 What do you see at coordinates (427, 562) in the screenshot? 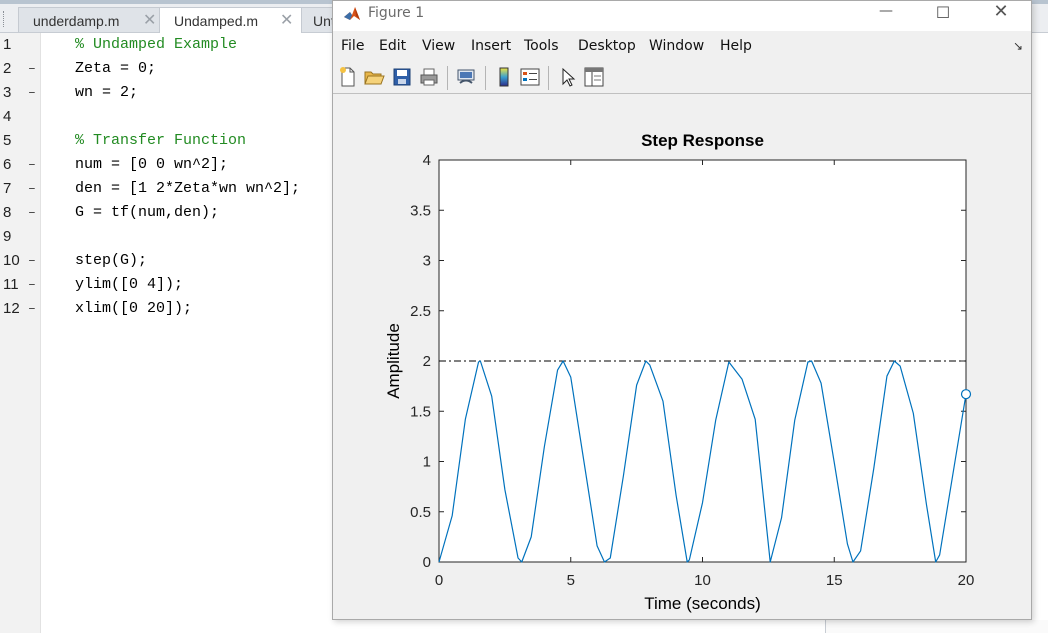
I see `y-tick-label: 0` at bounding box center [427, 562].